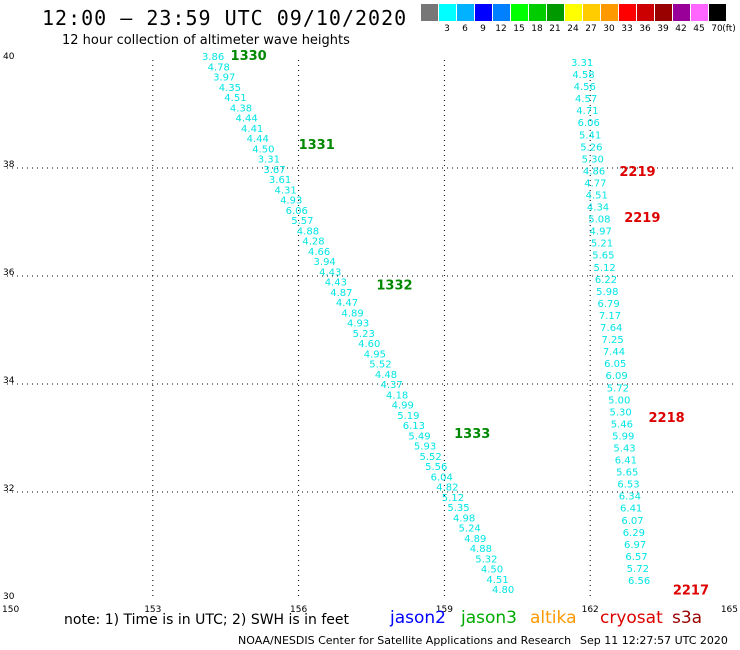  I want to click on wave-height-label: 4.47, so click(347, 303).